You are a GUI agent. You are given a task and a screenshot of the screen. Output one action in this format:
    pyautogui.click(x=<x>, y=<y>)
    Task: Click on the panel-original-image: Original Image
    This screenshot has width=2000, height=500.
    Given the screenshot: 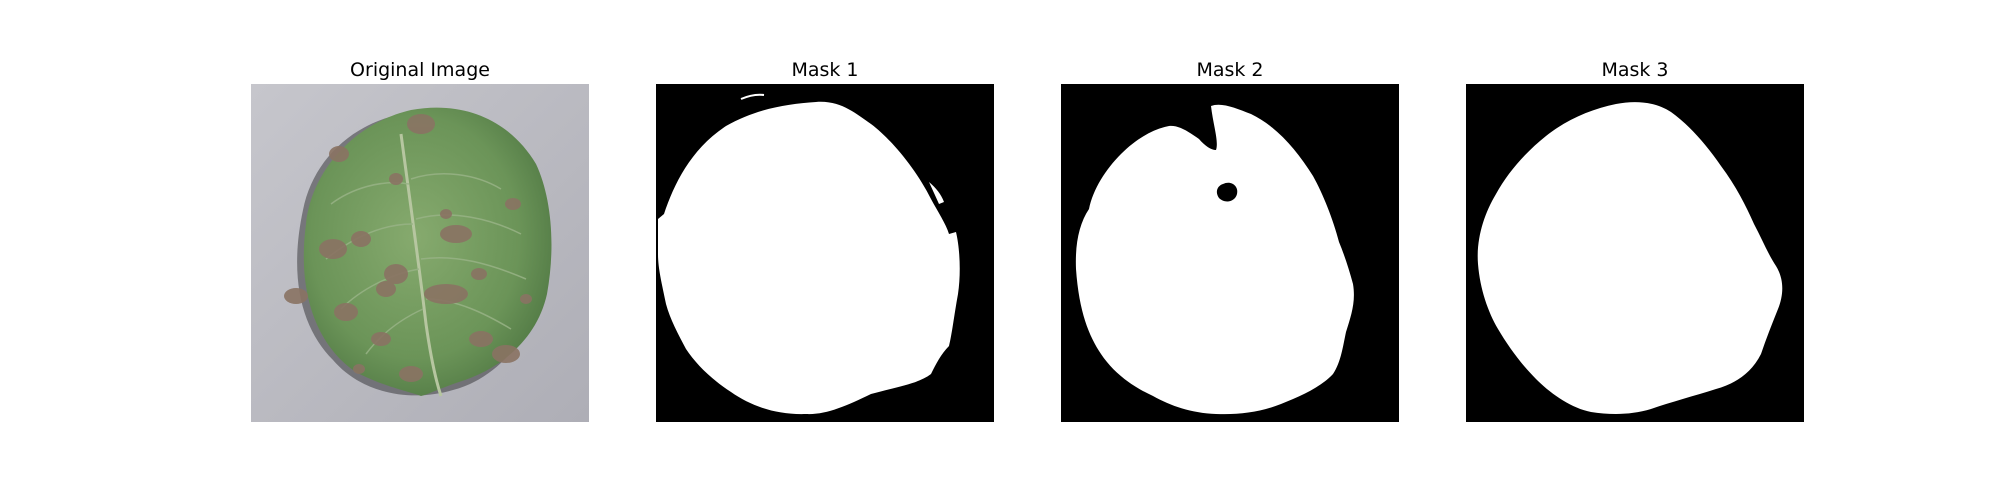 What is the action you would take?
    pyautogui.click(x=420, y=239)
    